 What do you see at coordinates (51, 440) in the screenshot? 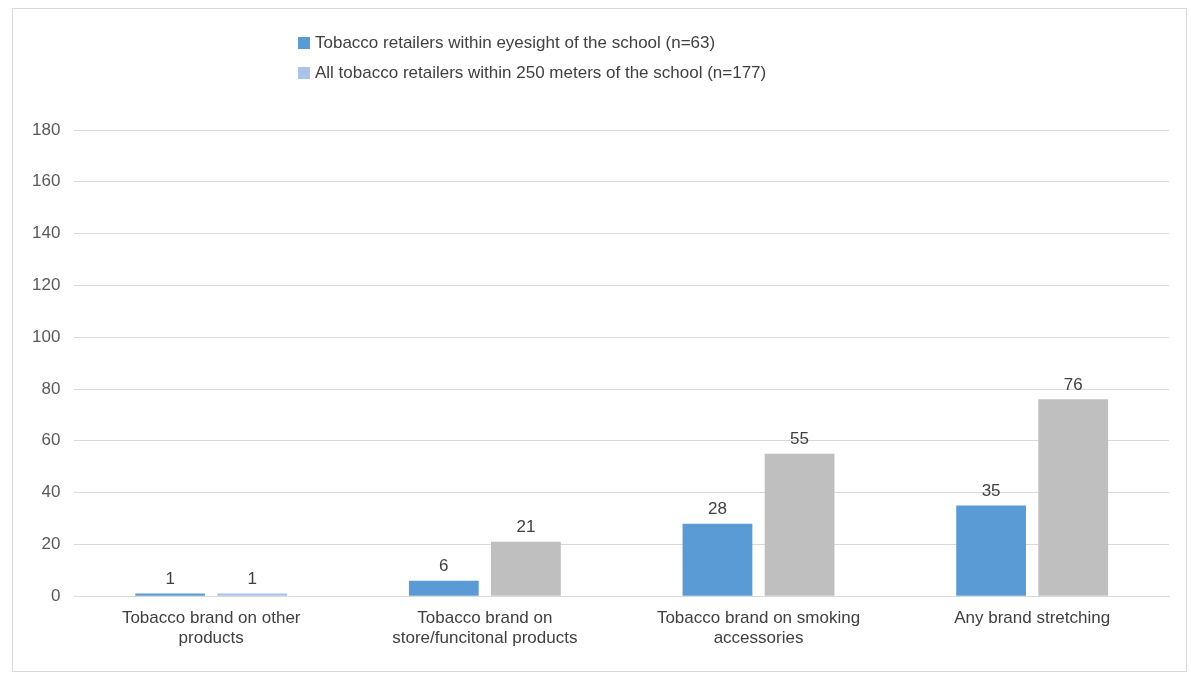
I see `y-tick-label: 60` at bounding box center [51, 440].